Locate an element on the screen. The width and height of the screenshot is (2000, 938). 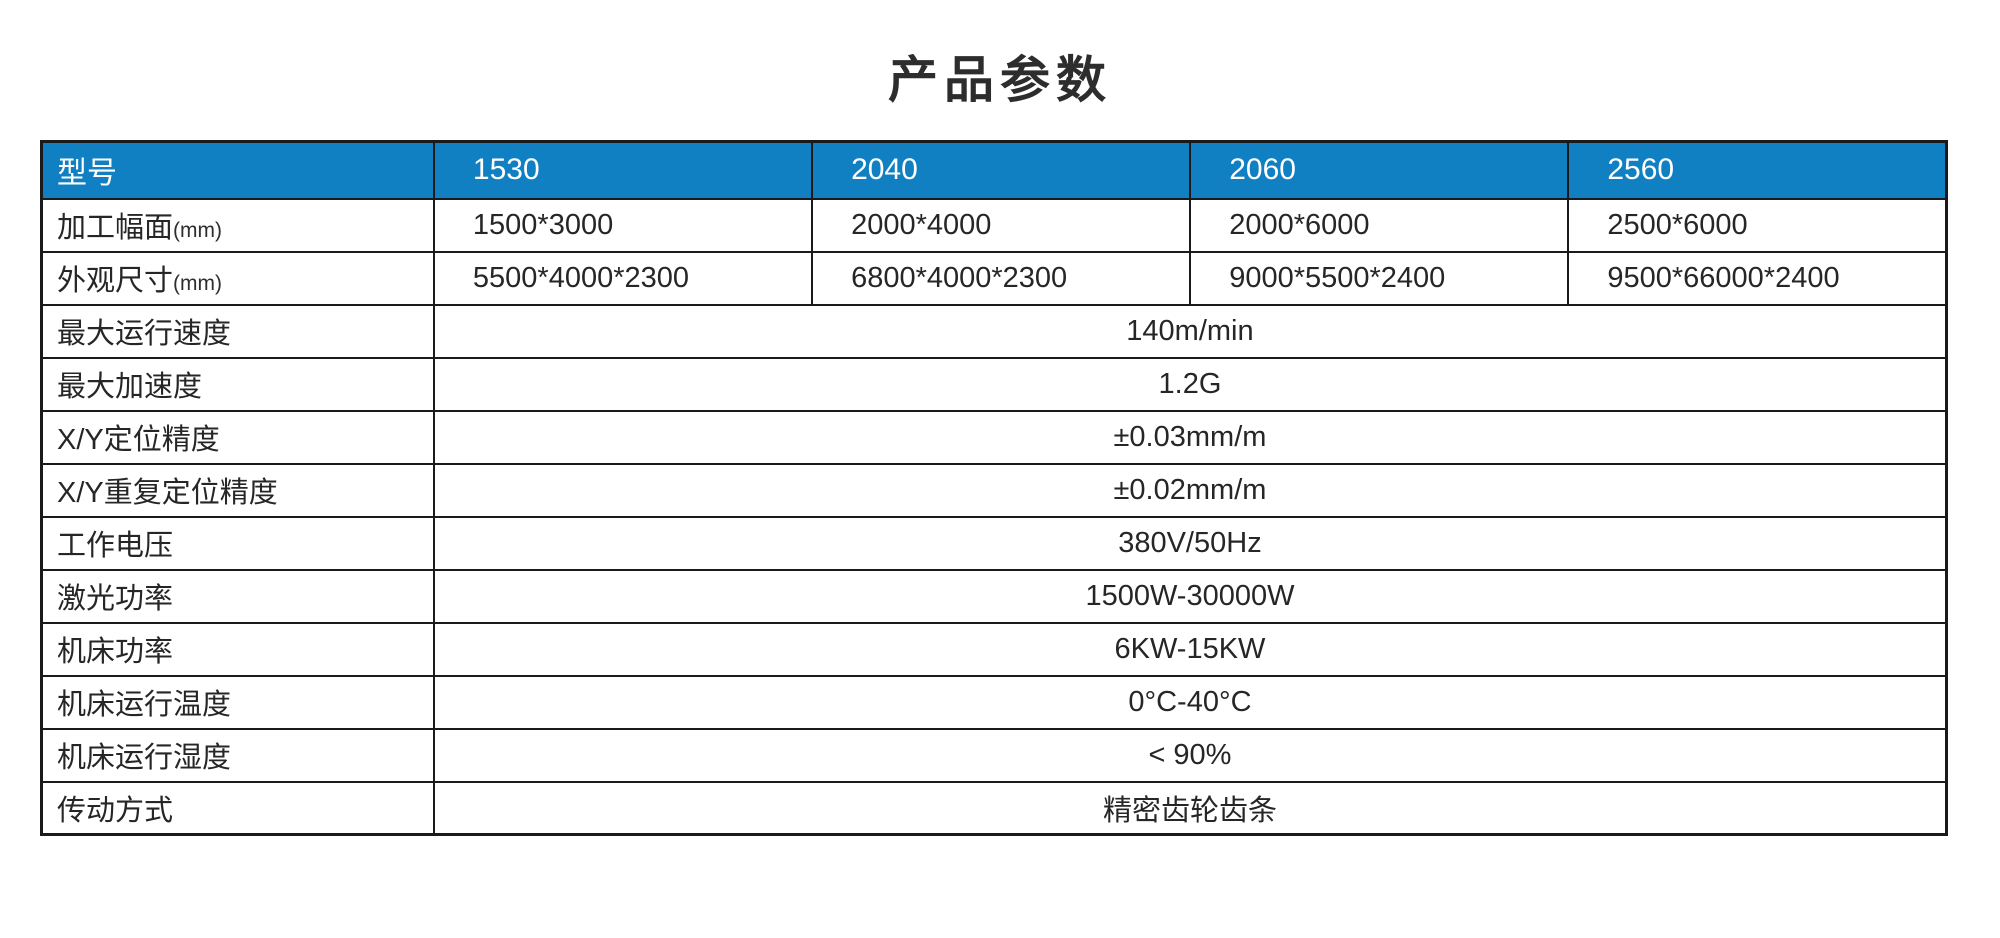
row-label: X/Y定位精度 is located at coordinates (237, 437).